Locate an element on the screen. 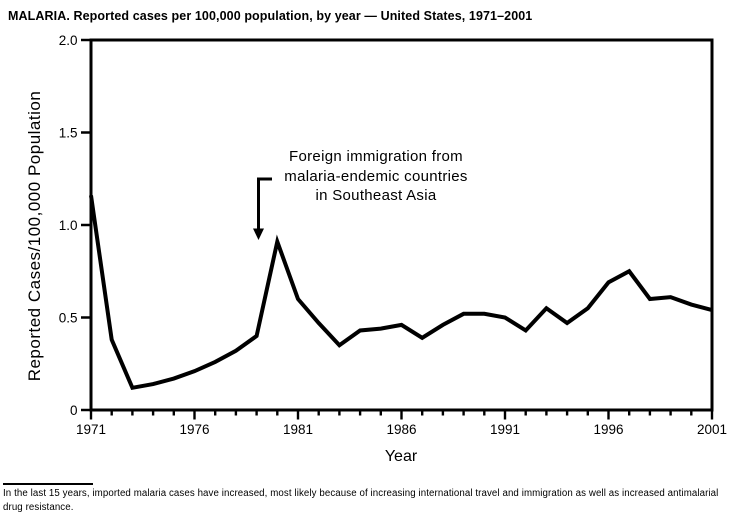 This screenshot has width=755, height=525. y-axis-label: Reported Cases/100,000 Population is located at coordinates (34, 236).